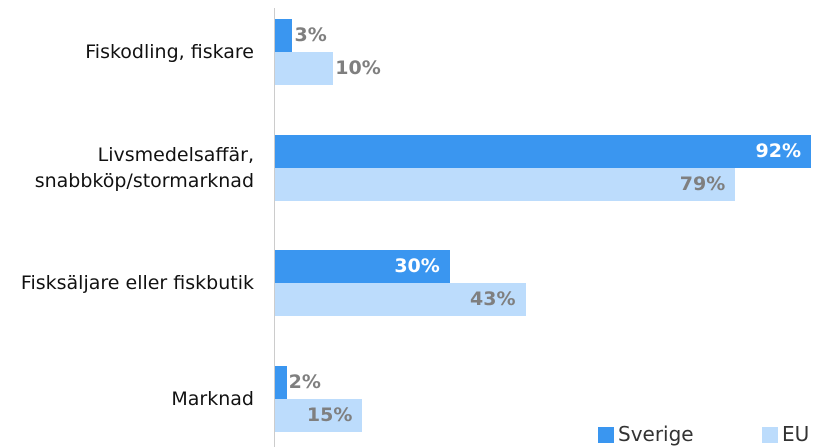 The image size is (814, 447). What do you see at coordinates (169, 52) in the screenshot?
I see `category-label: Fiskodling, fiskare` at bounding box center [169, 52].